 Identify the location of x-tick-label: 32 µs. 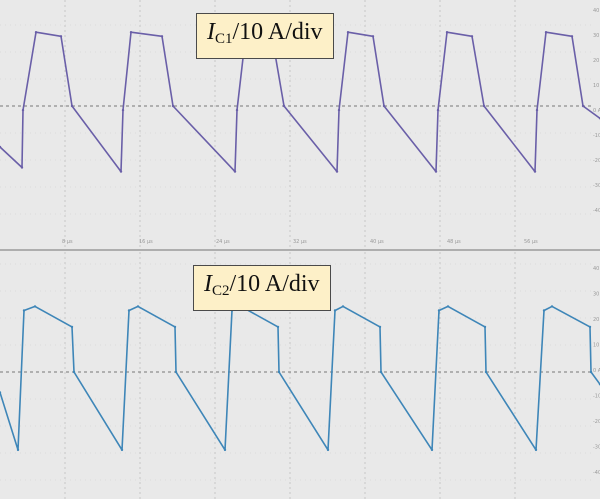
(300, 242).